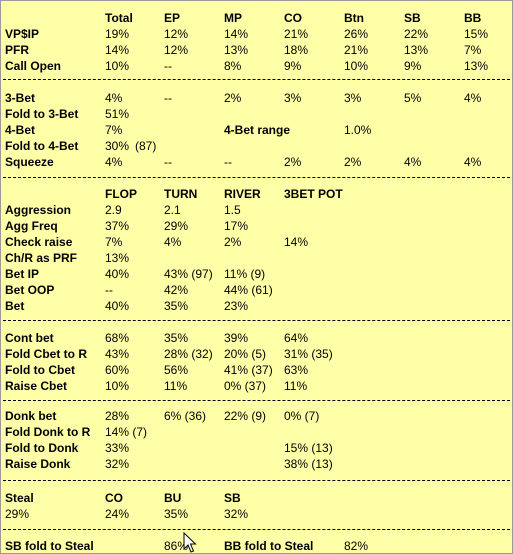 This screenshot has height=554, width=513. I want to click on mouse-pointer-icon, so click(190, 542).